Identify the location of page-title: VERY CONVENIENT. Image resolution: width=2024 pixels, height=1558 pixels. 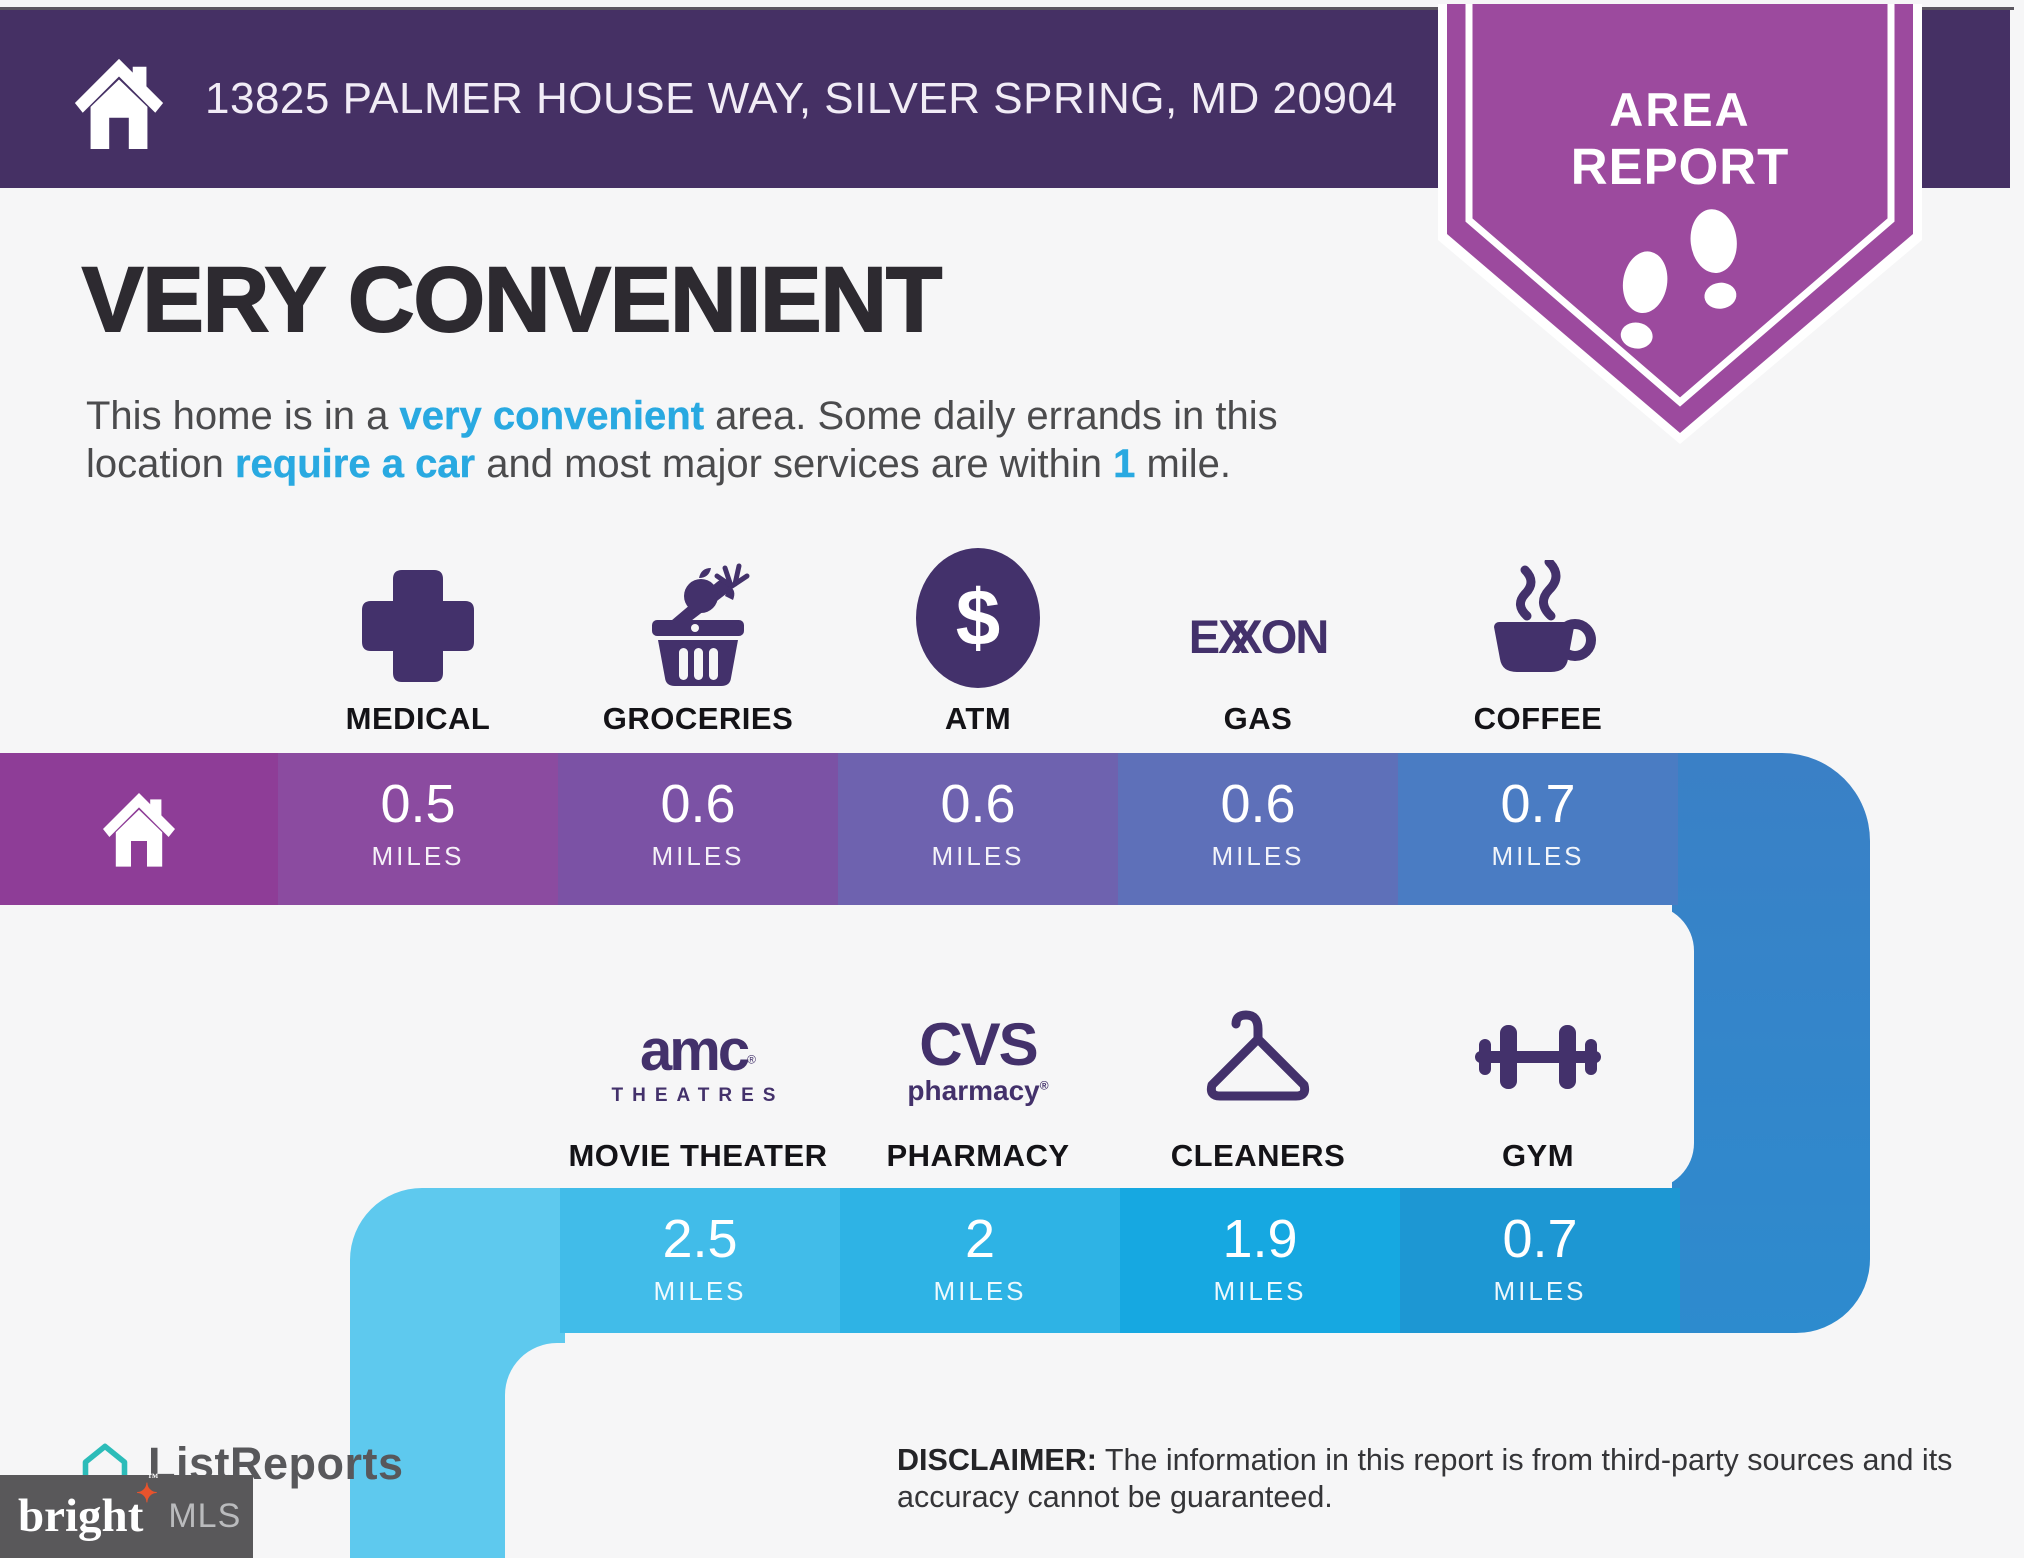
(512, 300).